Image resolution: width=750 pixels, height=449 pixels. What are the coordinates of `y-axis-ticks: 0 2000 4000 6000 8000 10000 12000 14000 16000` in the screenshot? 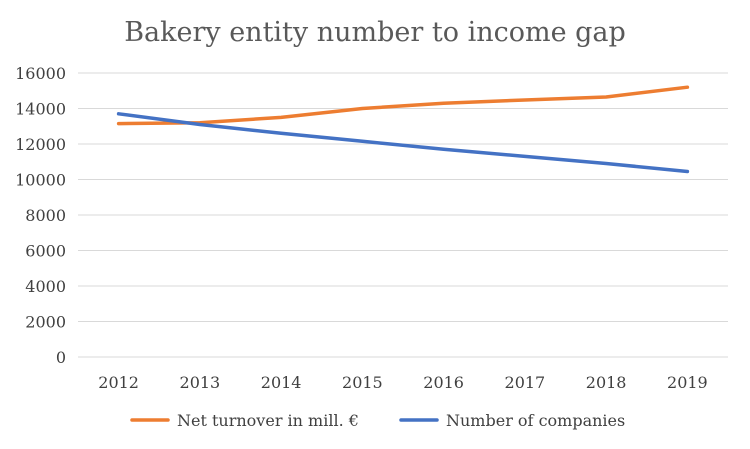 It's located at (40, 215).